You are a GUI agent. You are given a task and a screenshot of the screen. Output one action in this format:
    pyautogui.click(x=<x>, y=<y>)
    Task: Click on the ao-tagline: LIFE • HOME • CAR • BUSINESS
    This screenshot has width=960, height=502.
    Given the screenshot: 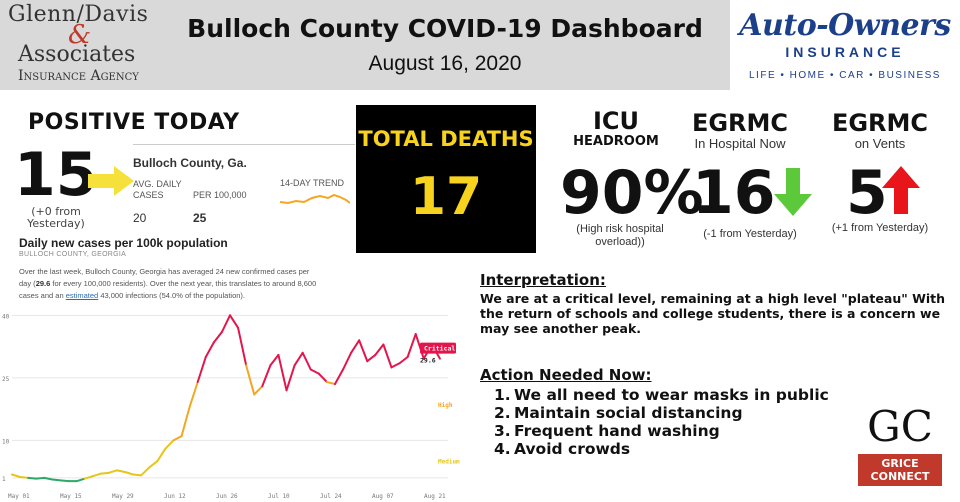 What is the action you would take?
    pyautogui.click(x=845, y=75)
    